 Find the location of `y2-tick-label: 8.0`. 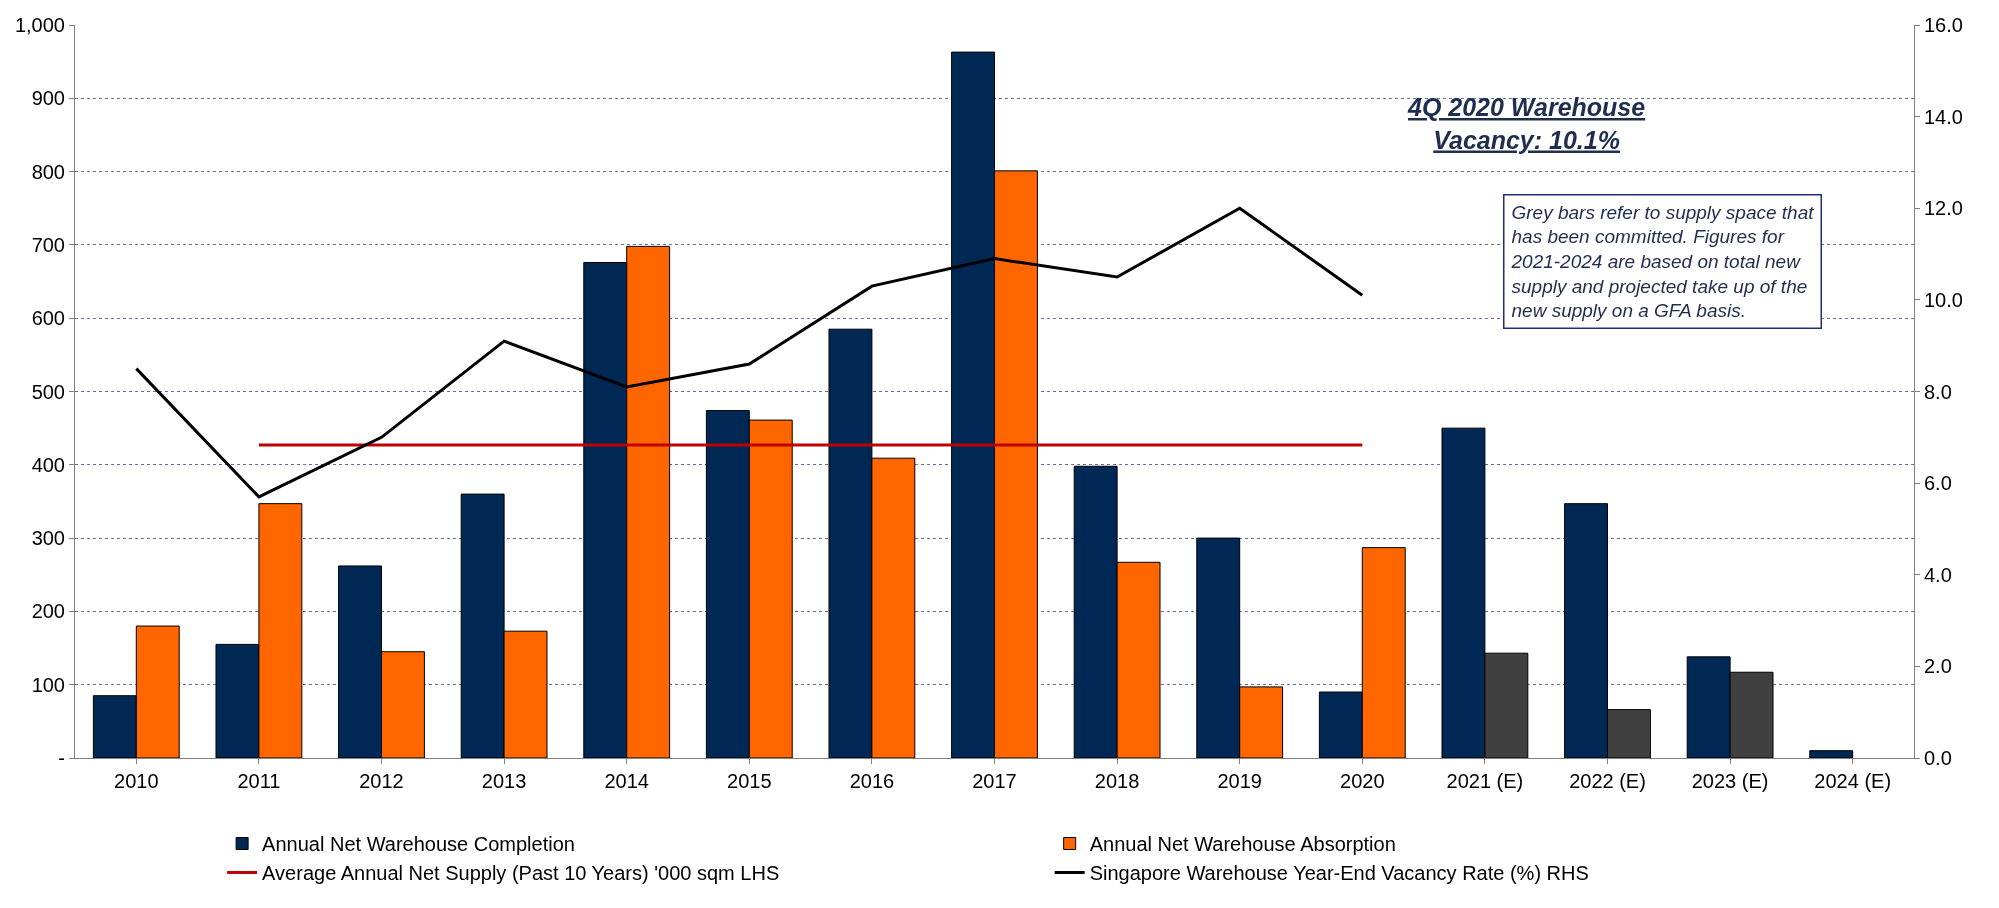

y2-tick-label: 8.0 is located at coordinates (1938, 391).